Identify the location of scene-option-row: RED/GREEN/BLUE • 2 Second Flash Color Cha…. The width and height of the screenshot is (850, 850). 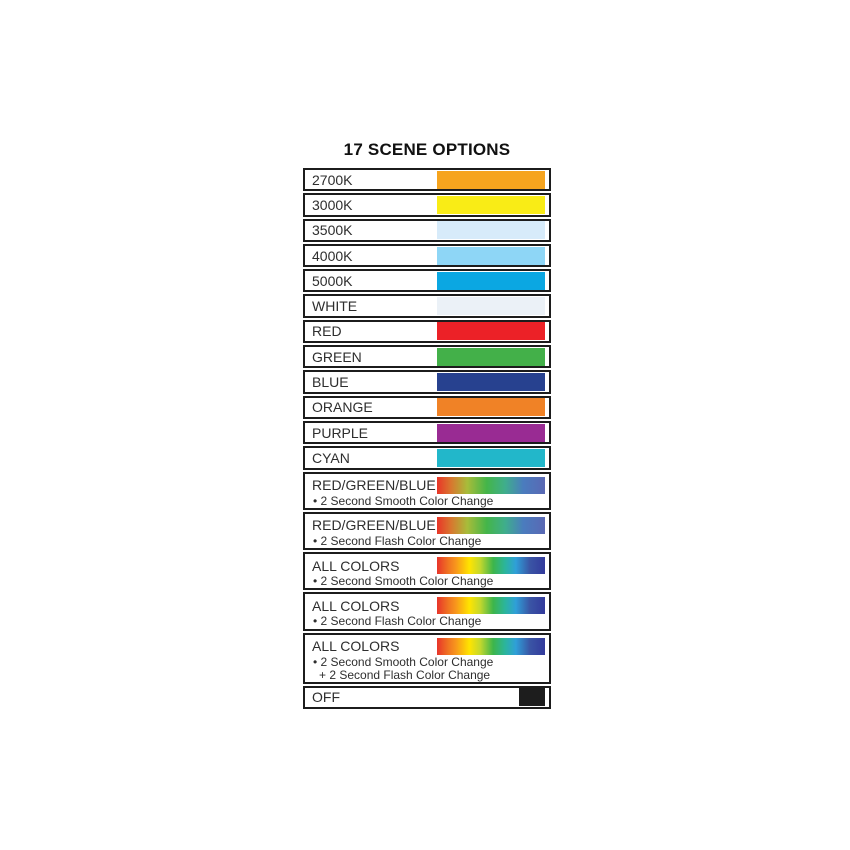
(427, 531).